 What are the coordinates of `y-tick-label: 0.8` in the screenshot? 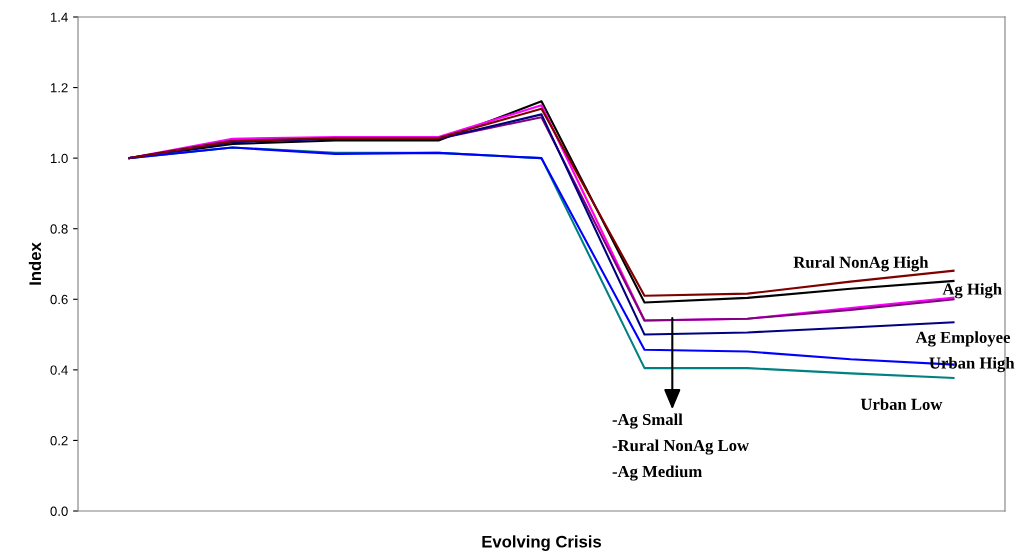 It's located at (59, 229).